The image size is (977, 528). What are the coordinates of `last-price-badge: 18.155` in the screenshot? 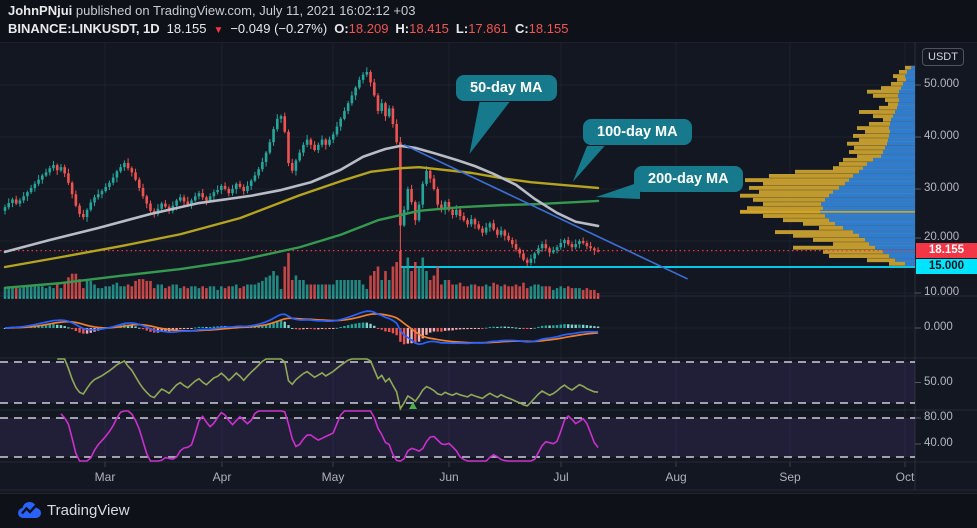 It's located at (946, 250).